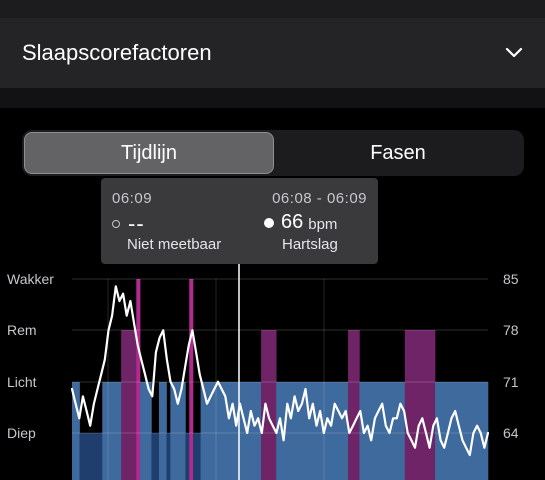 The height and width of the screenshot is (480, 545). What do you see at coordinates (136, 223) in the screenshot?
I see `tooltip-stage-value: --` at bounding box center [136, 223].